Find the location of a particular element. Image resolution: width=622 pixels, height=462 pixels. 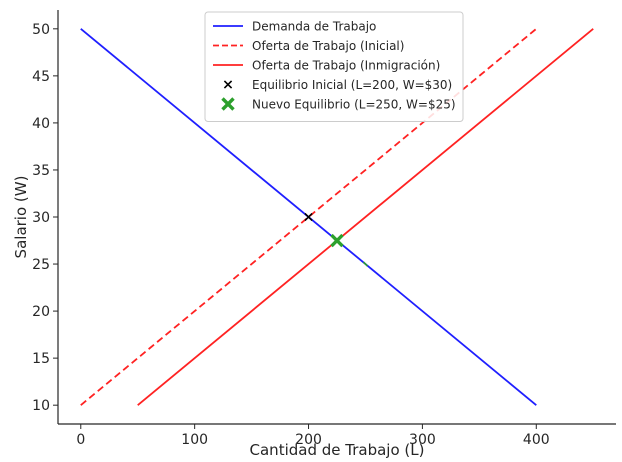

y-tick-label: 50 is located at coordinates (41, 30).